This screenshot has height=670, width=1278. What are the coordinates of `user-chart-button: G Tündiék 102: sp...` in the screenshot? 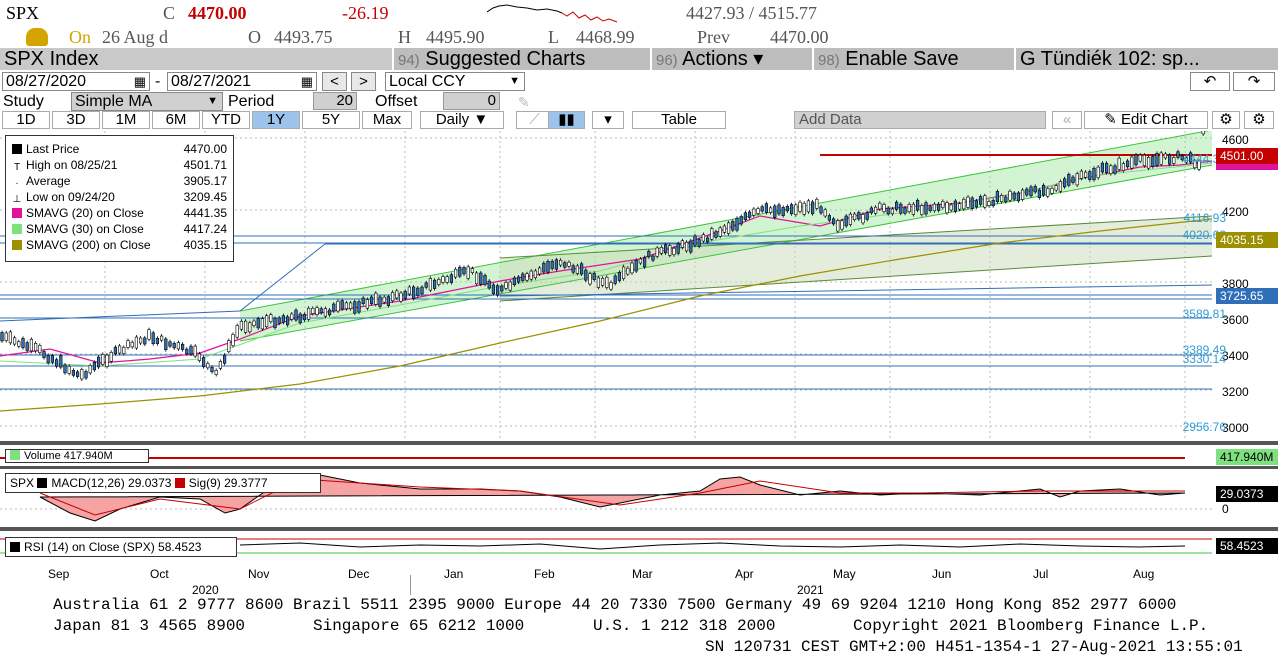 It's located at (1147, 59).